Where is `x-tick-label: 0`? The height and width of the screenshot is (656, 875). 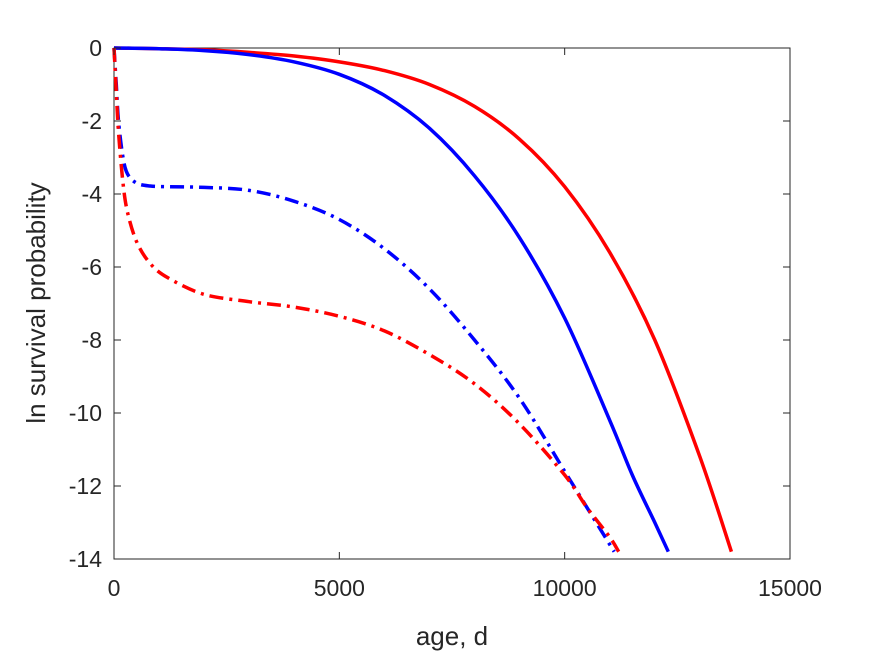 x-tick-label: 0 is located at coordinates (114, 588).